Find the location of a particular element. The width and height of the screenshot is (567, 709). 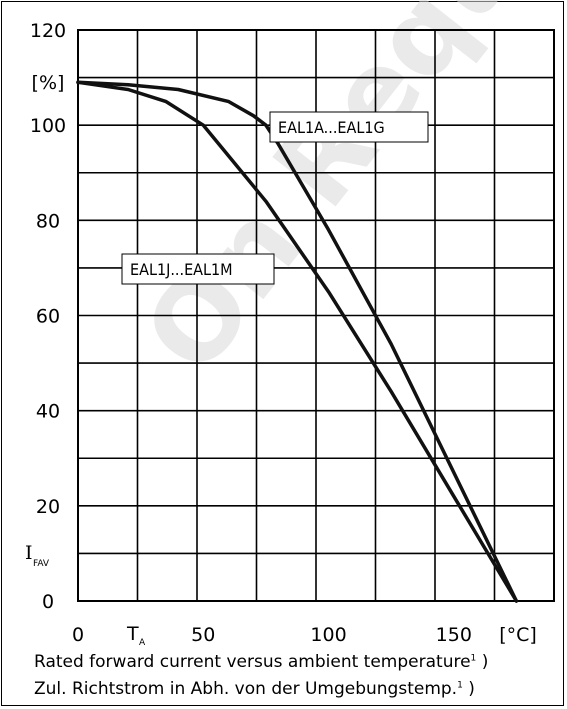

series-label-2: EAL1J...EAL1M is located at coordinates (181, 269).